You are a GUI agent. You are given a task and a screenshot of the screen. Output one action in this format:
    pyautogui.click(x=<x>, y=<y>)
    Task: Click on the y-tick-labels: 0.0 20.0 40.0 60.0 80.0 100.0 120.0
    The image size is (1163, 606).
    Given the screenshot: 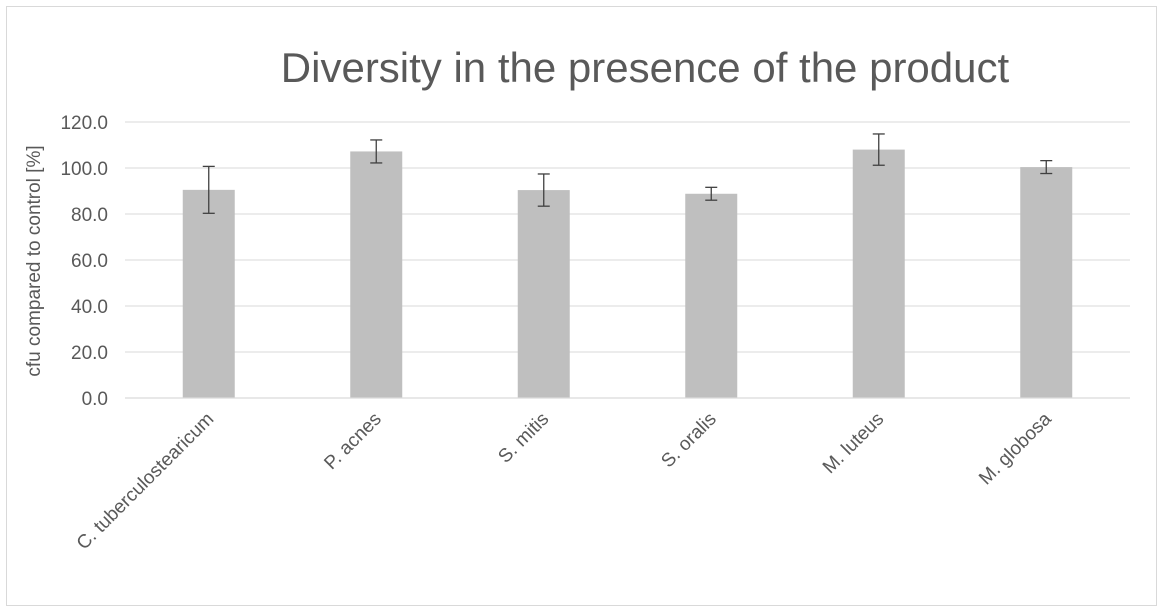 What is the action you would take?
    pyautogui.click(x=84, y=261)
    